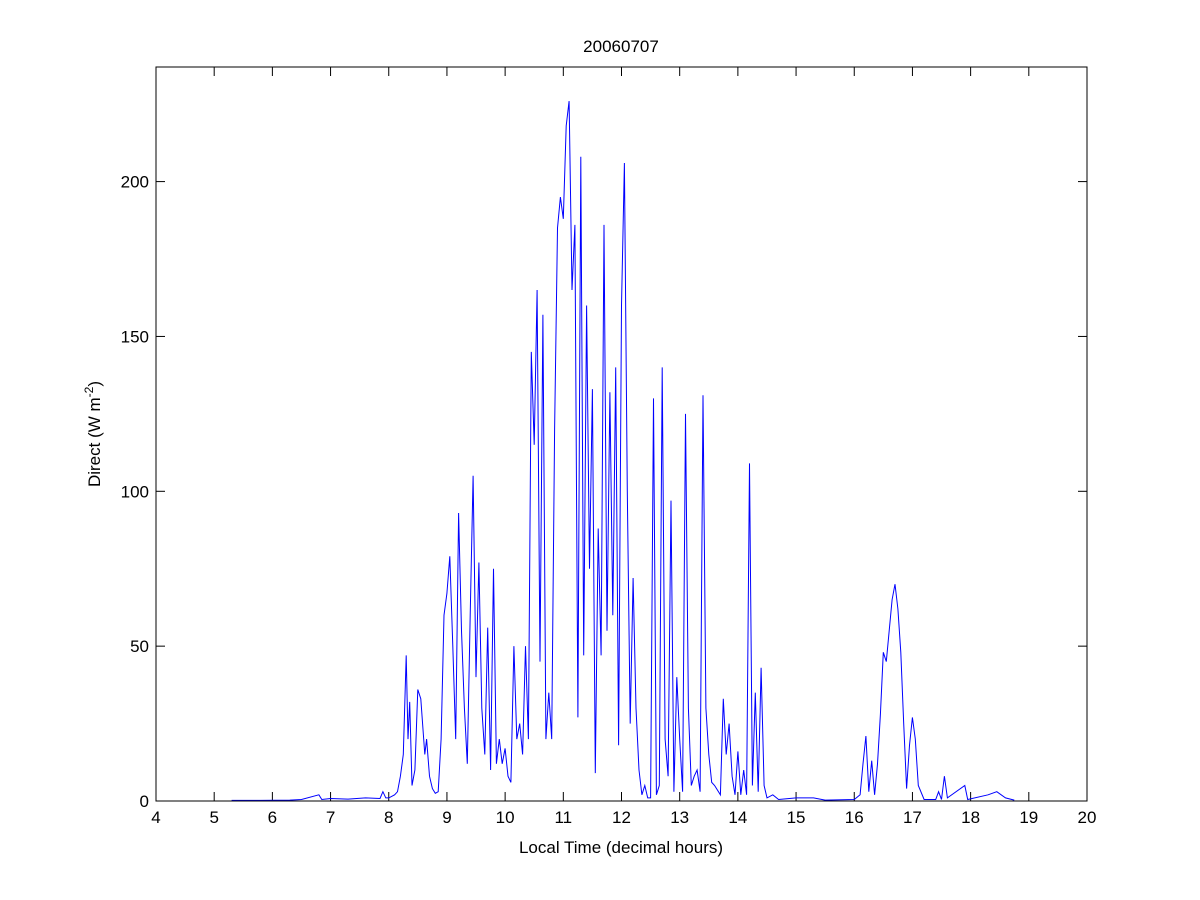 The height and width of the screenshot is (900, 1200). What do you see at coordinates (1028, 817) in the screenshot?
I see `x-tick-label: 19` at bounding box center [1028, 817].